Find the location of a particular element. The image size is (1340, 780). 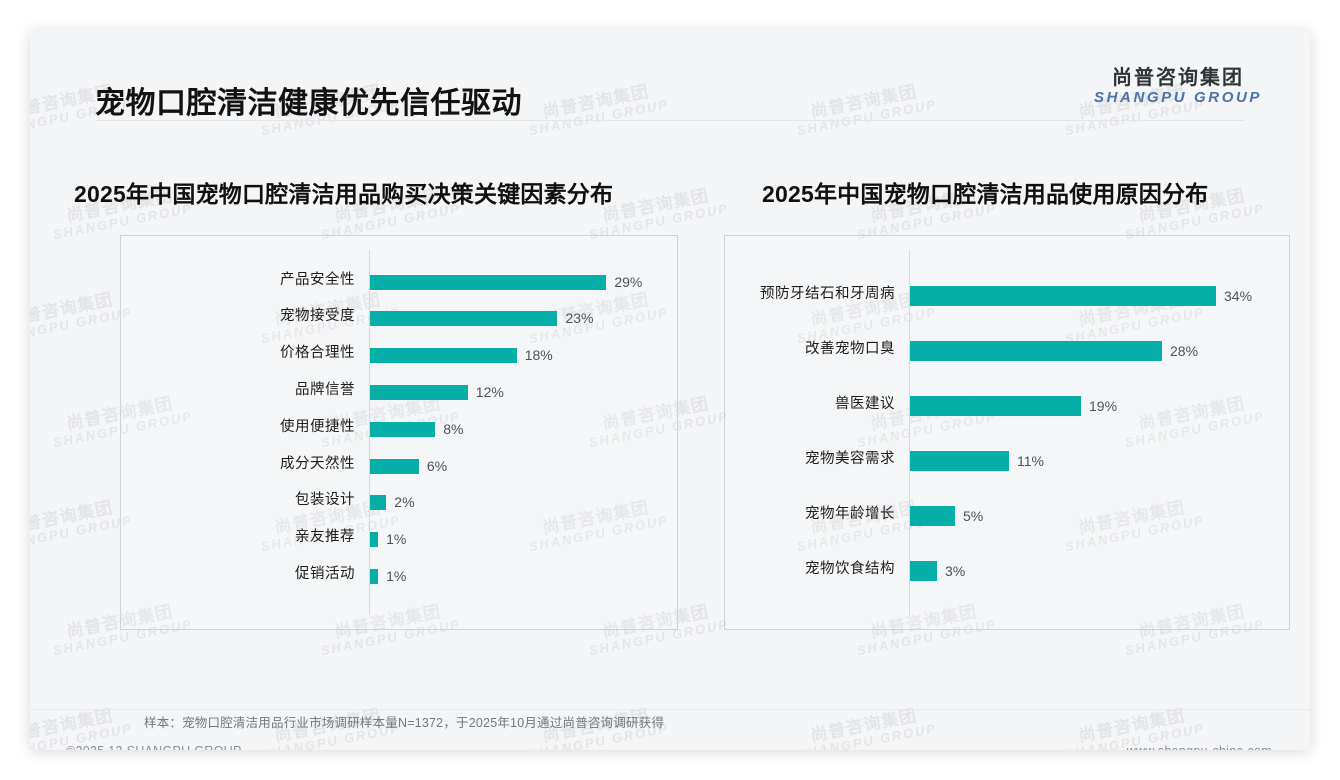

brand-logo-en: SHANGPU GROUP is located at coordinates (1178, 97).